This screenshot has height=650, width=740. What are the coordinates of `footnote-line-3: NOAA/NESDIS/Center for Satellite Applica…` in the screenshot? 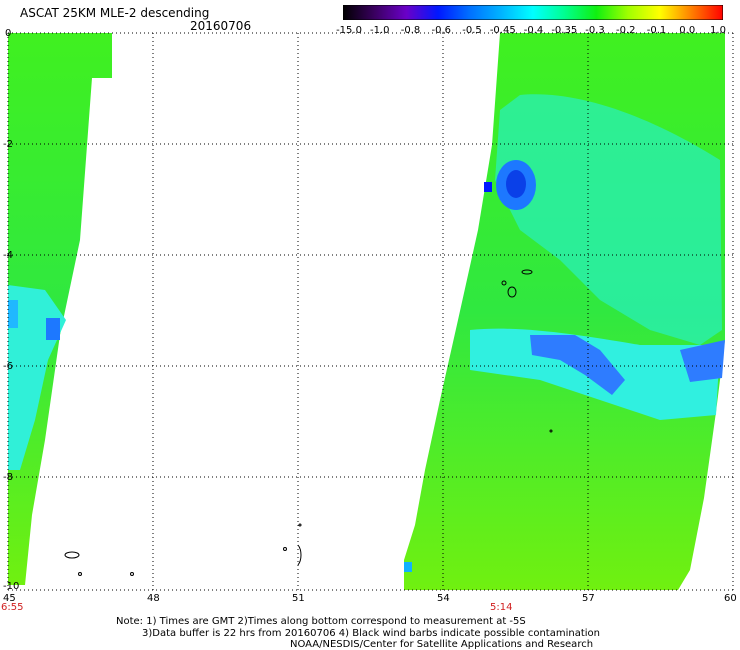 It's located at (442, 644).